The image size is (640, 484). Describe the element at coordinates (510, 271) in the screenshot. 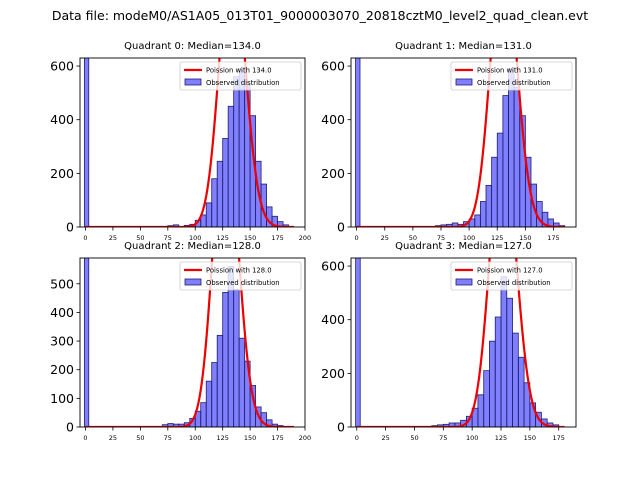

I see `legend-fit-label: Poission with 127.0` at that location.